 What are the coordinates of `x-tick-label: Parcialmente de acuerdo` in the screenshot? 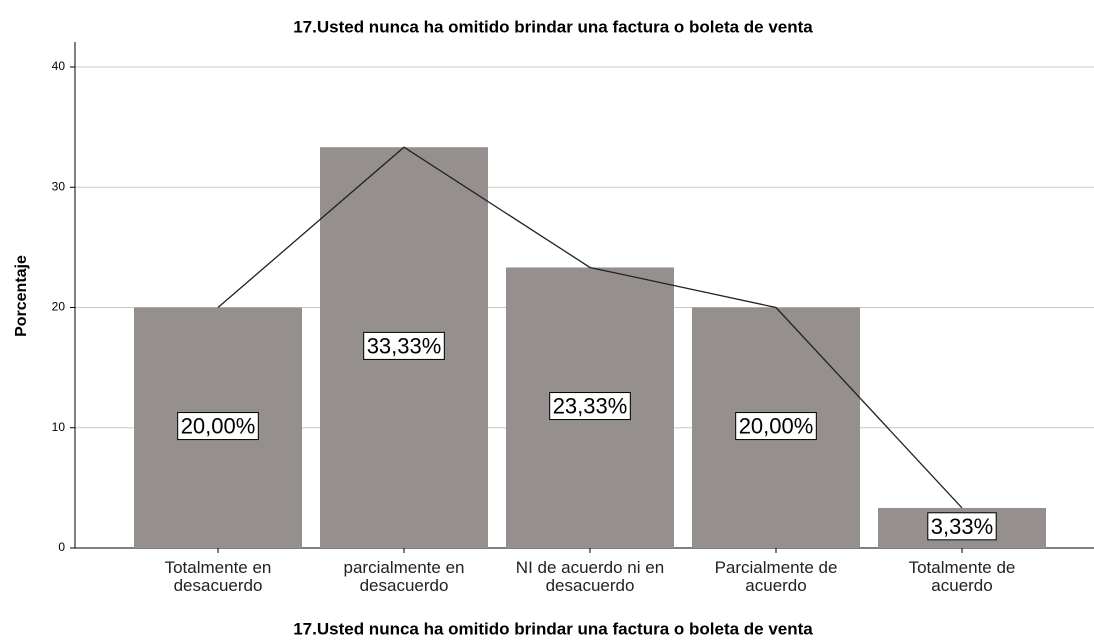 It's located at (776, 576).